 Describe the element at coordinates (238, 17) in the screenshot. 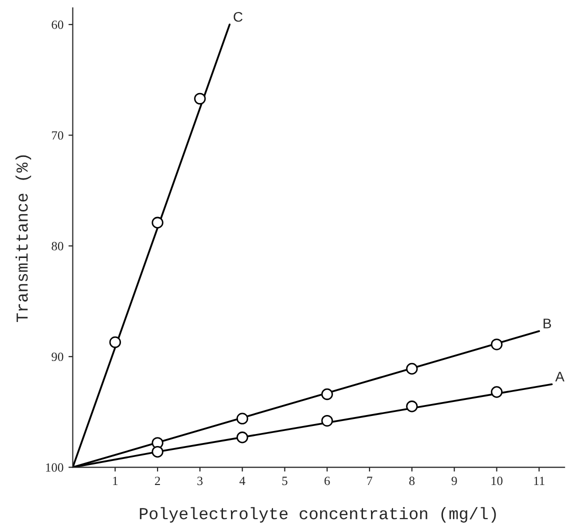

I see `series-label: C` at that location.